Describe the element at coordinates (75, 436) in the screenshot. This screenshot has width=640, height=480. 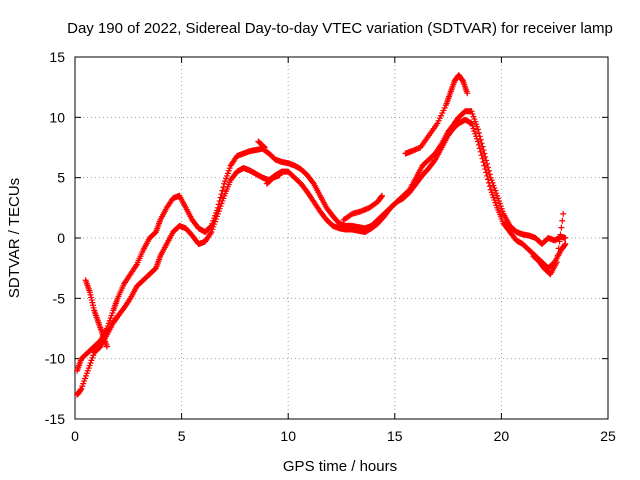
I see `x-tick-label: 0` at that location.